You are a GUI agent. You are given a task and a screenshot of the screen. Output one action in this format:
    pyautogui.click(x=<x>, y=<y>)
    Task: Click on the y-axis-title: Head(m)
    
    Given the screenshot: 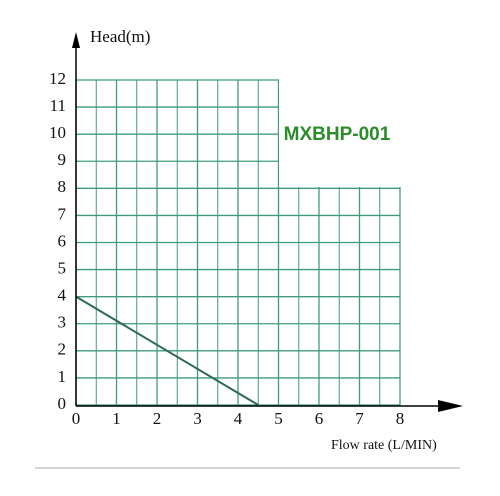 What is the action you would take?
    pyautogui.click(x=120, y=36)
    